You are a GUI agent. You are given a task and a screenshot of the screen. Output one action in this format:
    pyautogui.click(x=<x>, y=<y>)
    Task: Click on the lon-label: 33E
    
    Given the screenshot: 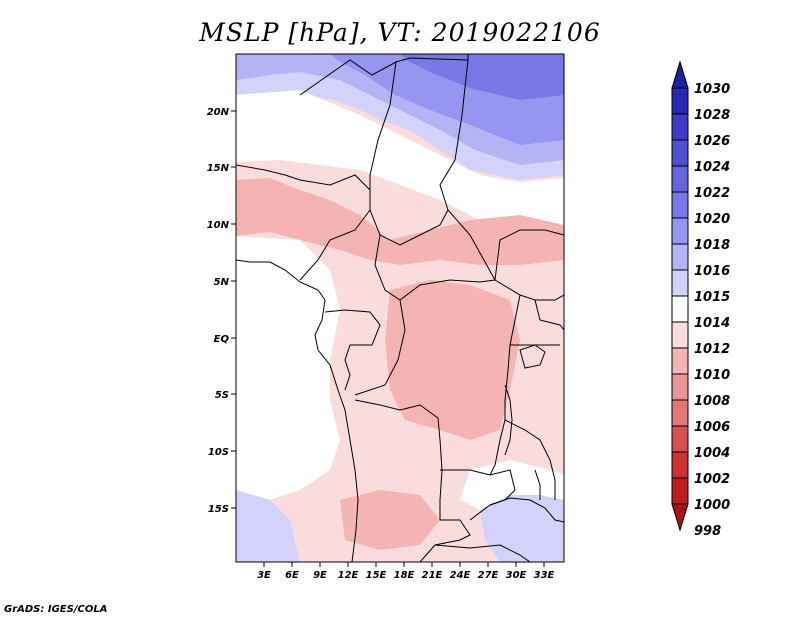 What is the action you would take?
    pyautogui.click(x=544, y=575)
    